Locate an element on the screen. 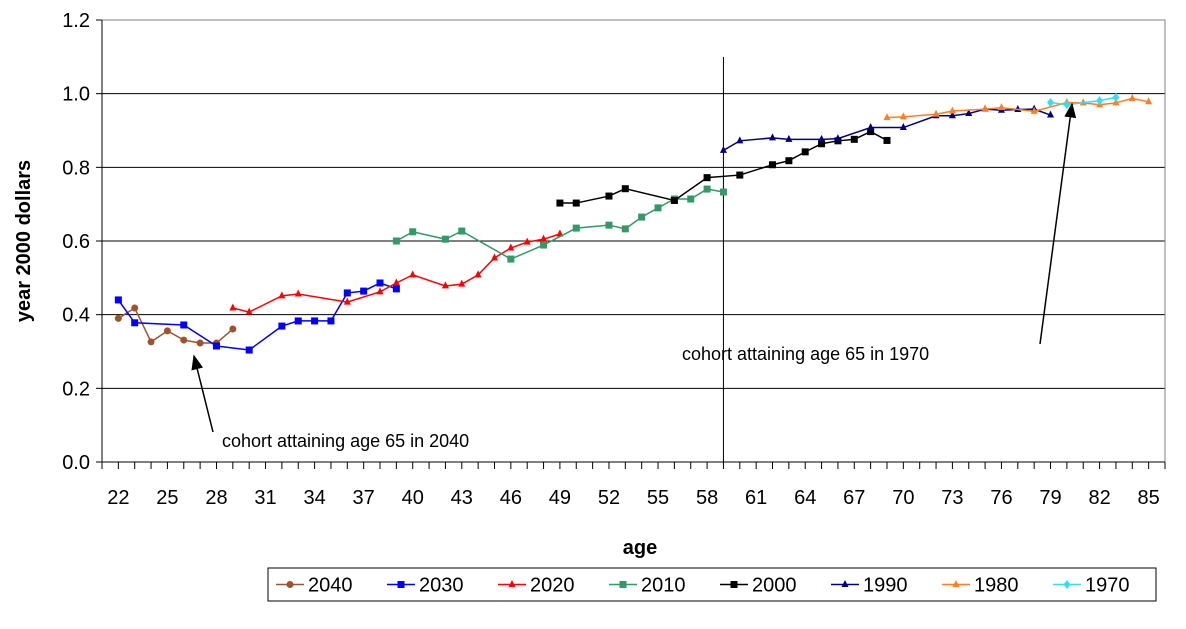  x-tick-label: 82 is located at coordinates (1099, 498).